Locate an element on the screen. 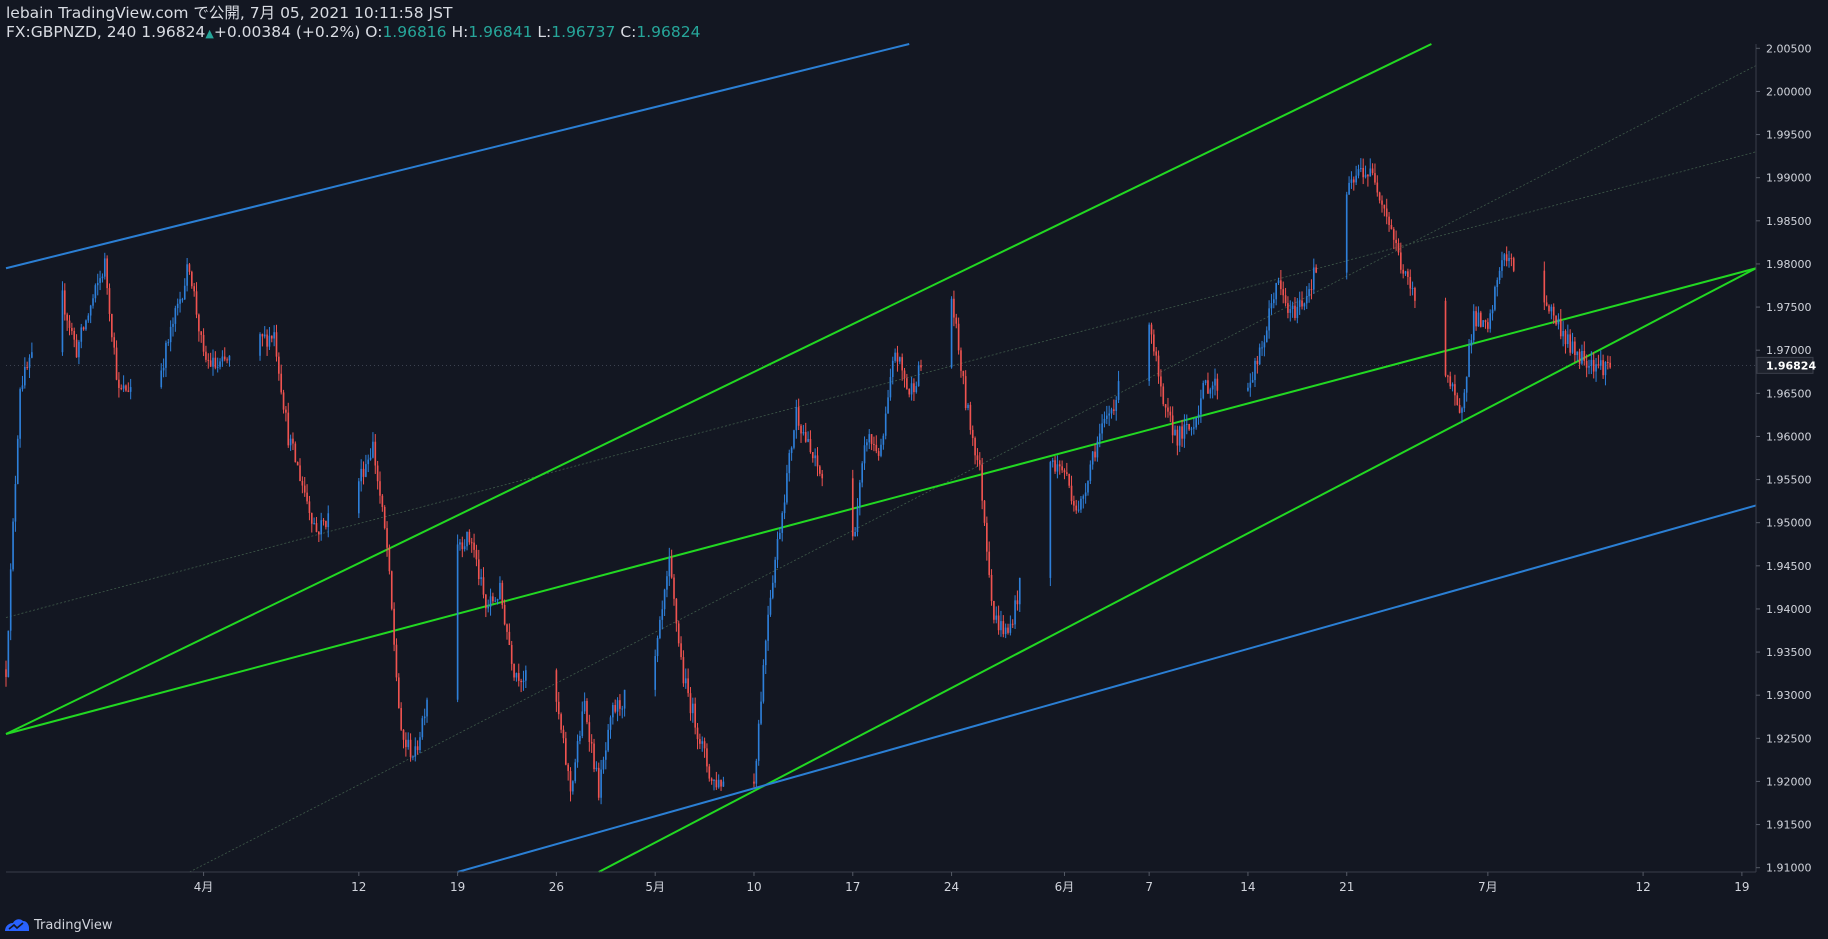 This screenshot has height=939, width=1828. price-tick-label: 1.99500 is located at coordinates (1789, 135).